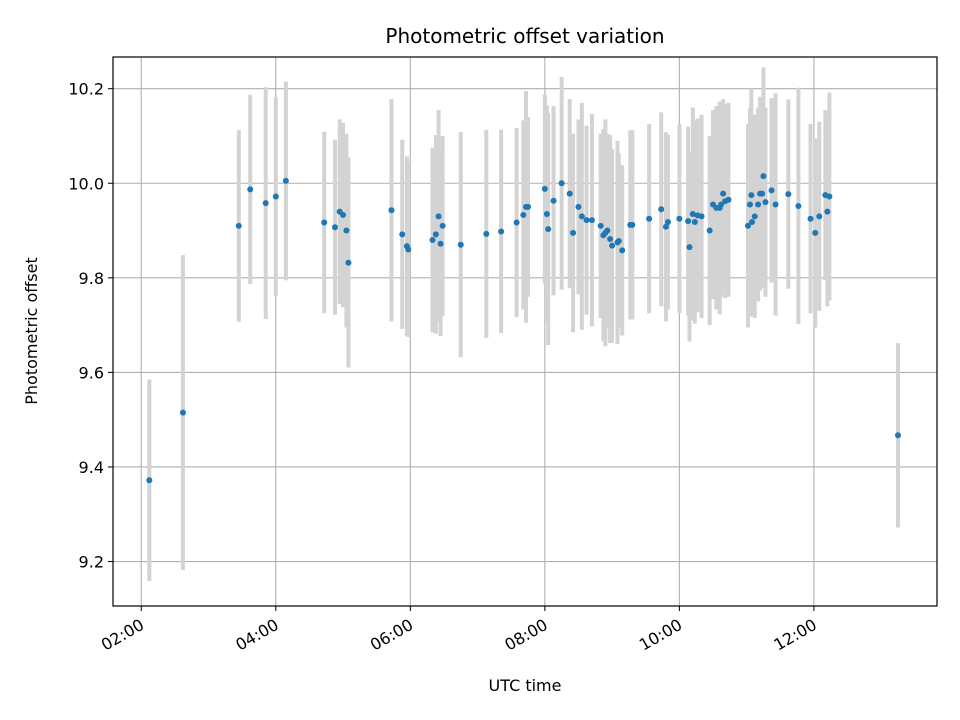 The height and width of the screenshot is (720, 960). I want to click on y-tick-label: 9.6, so click(91, 372).